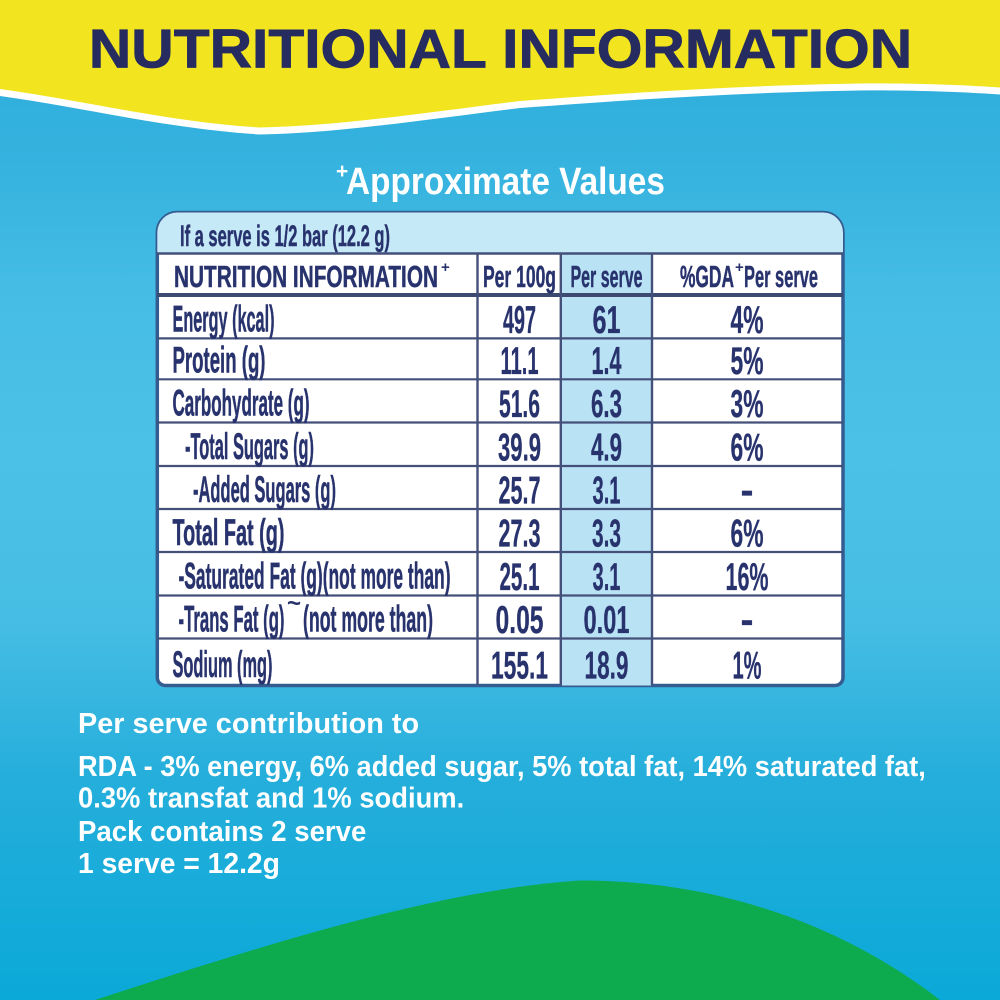 The image size is (1000, 1000). I want to click on svg-text: 51.6, so click(519, 404).